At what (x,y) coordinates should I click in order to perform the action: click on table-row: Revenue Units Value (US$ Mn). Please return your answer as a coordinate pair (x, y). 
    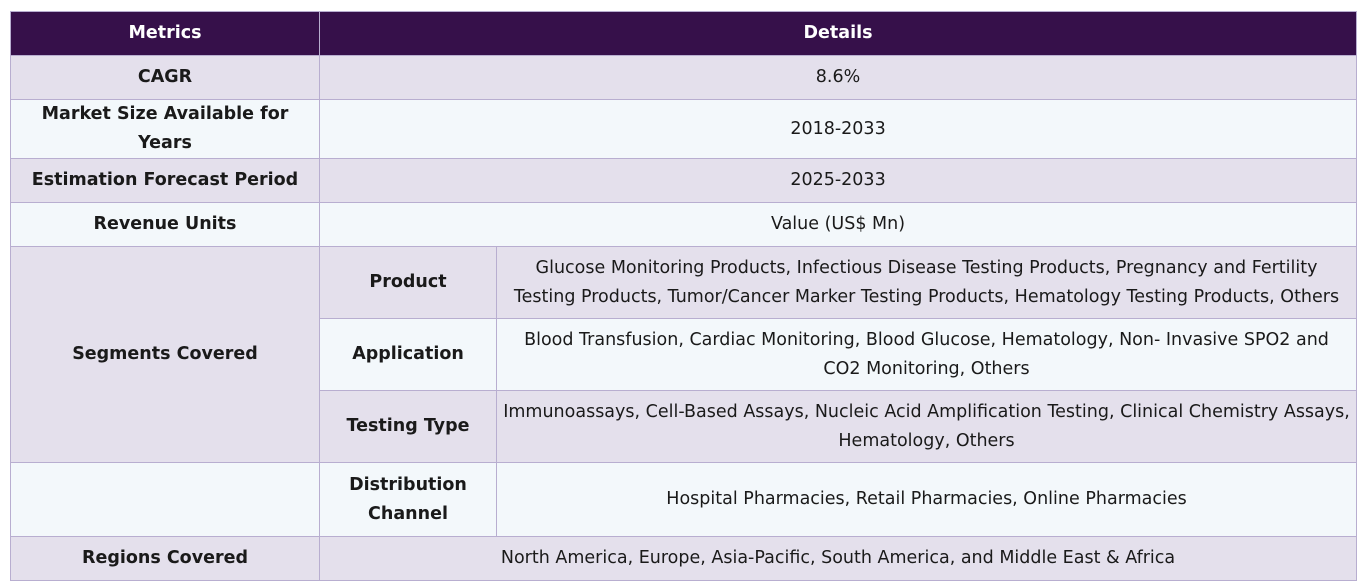
    Looking at the image, I should click on (684, 224).